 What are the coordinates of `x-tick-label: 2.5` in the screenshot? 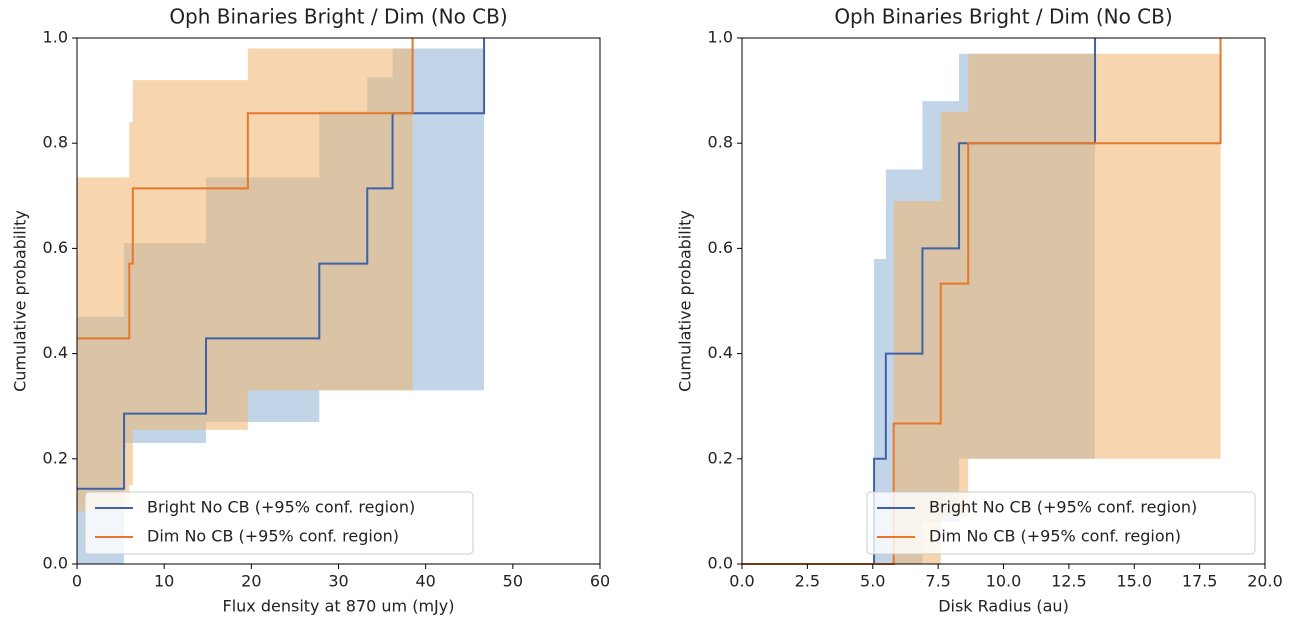 It's located at (807, 581).